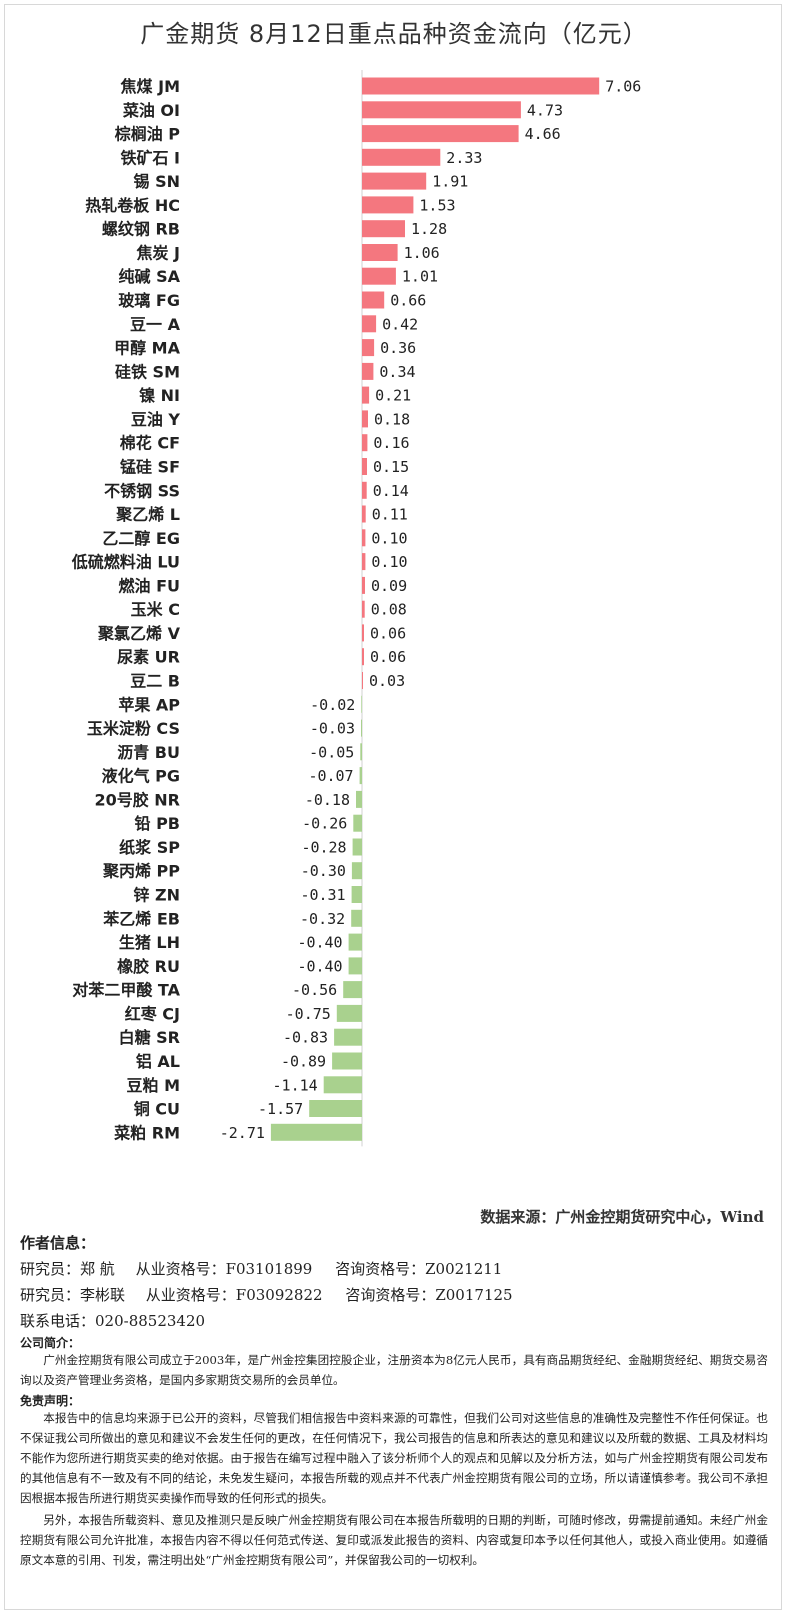 Image resolution: width=788 pixels, height=1616 pixels. I want to click on category-label: 玻璃 FG, so click(149, 300).